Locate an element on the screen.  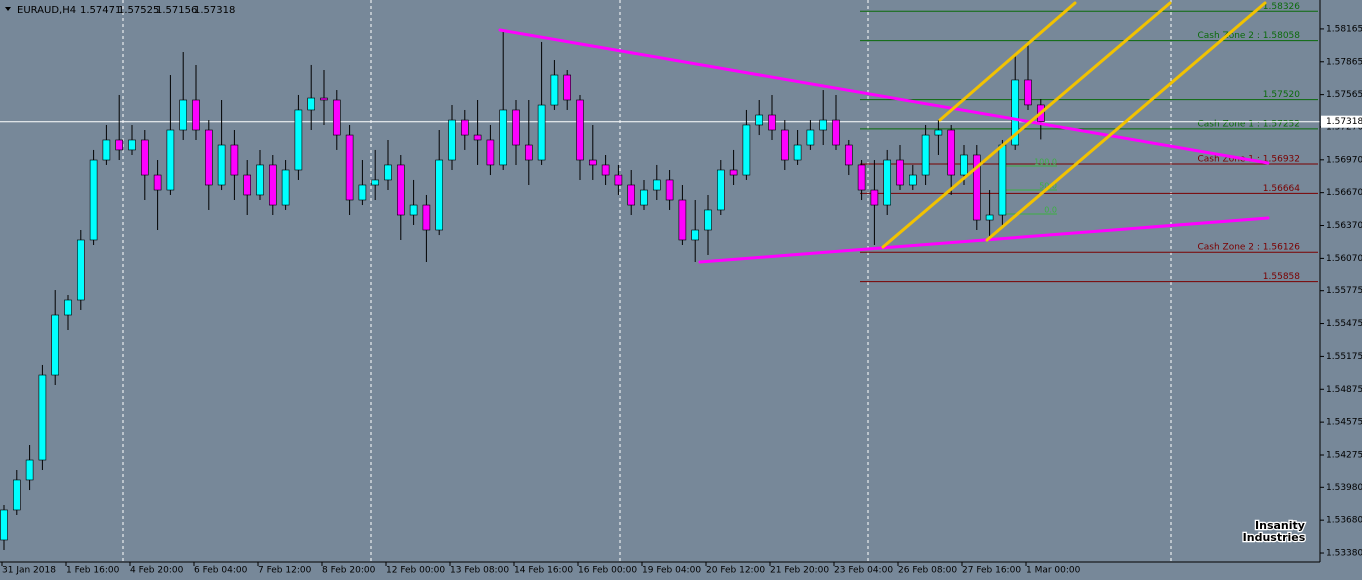
level-label: Cash Zone 1 : 1.57252 is located at coordinates (1248, 124).